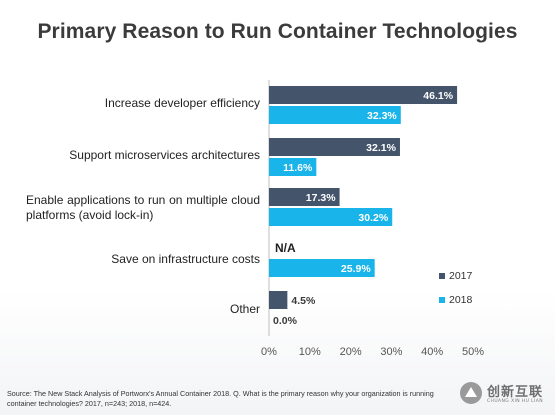 This screenshot has width=555, height=415. Describe the element at coordinates (164, 155) in the screenshot. I see `category-label: Support microservices architectures` at that location.